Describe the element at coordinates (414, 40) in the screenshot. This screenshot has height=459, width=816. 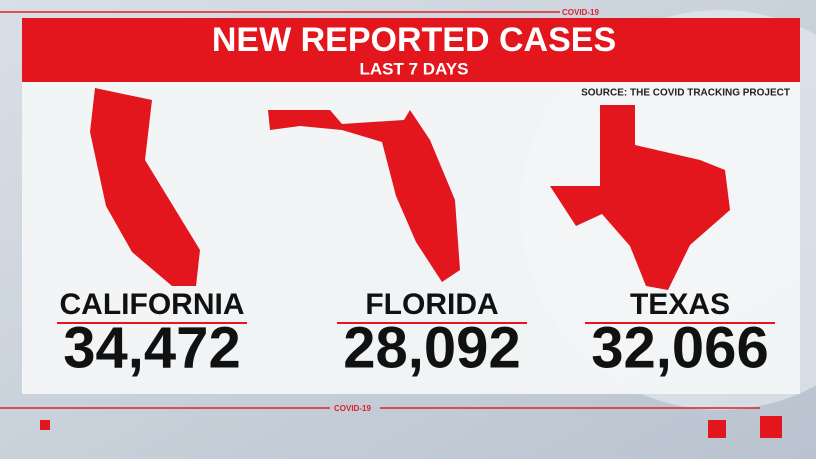
I see `title: NEW REPORTED CASES` at that location.